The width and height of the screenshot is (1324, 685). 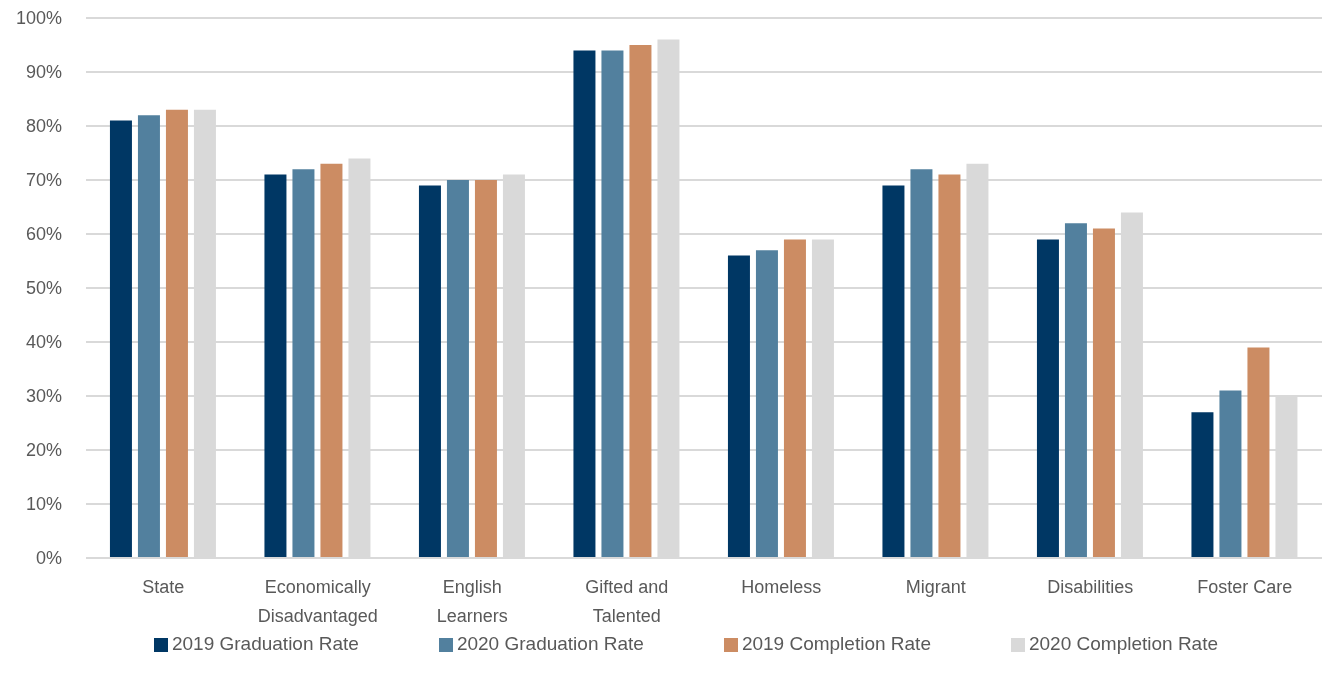 I want to click on y-tick-label: 100%, so click(x=38, y=18).